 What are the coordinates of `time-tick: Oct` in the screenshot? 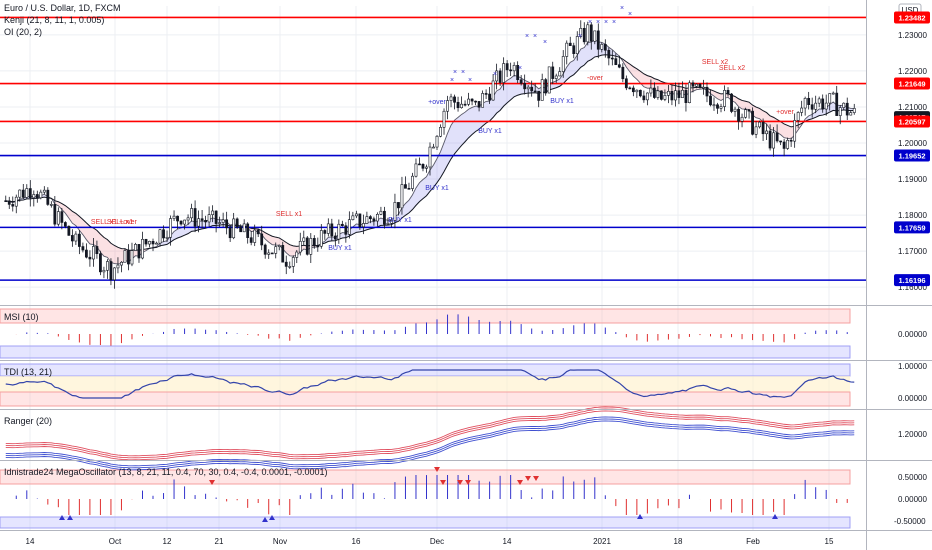 It's located at (115, 541).